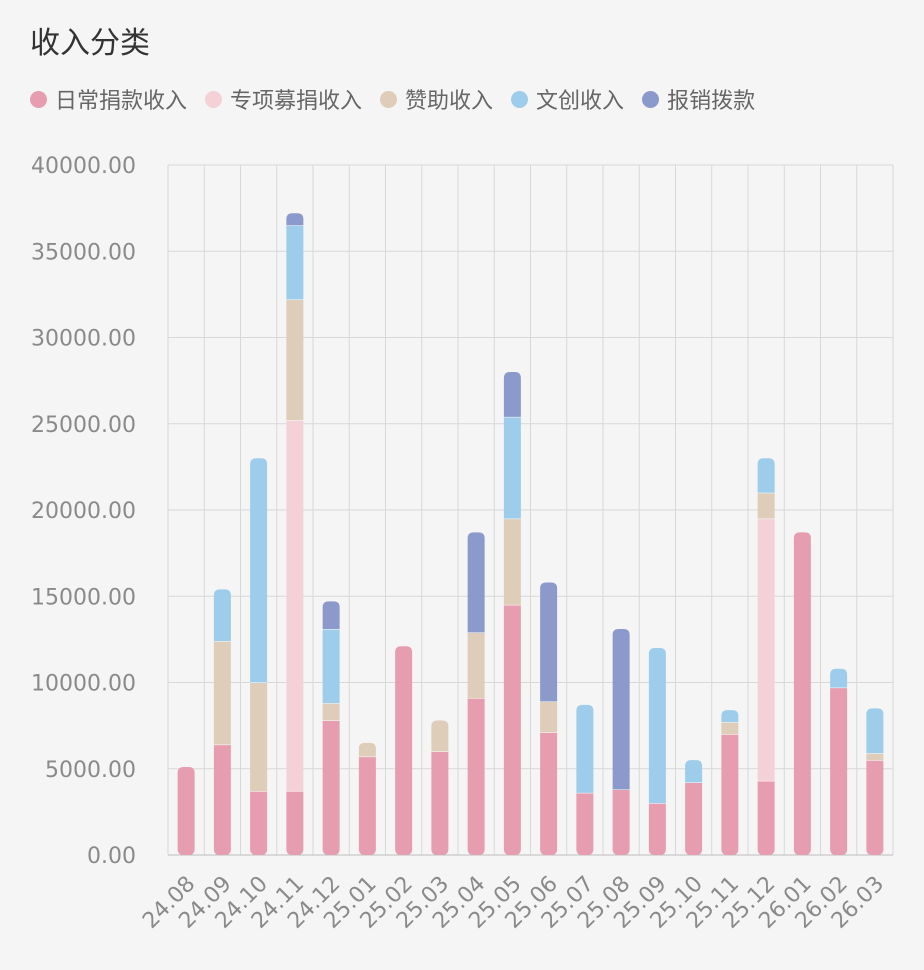  What do you see at coordinates (580, 101) in the screenshot?
I see `legend-label: 文创收入` at bounding box center [580, 101].